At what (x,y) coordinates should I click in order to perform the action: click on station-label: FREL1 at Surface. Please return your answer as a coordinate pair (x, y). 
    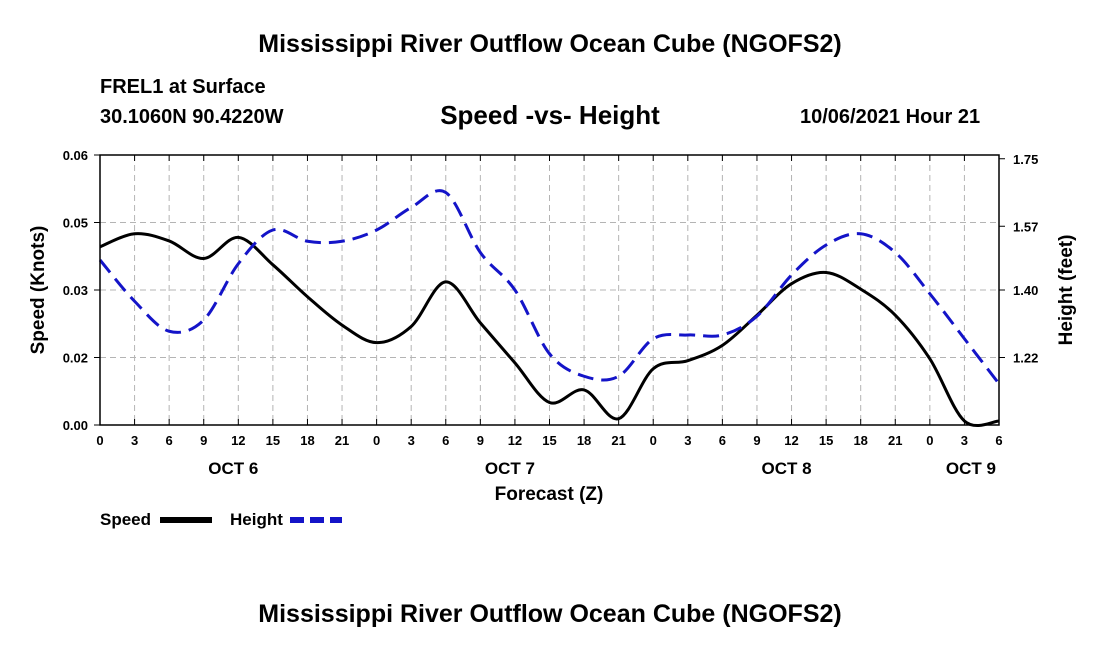
    Looking at the image, I should click on (183, 87).